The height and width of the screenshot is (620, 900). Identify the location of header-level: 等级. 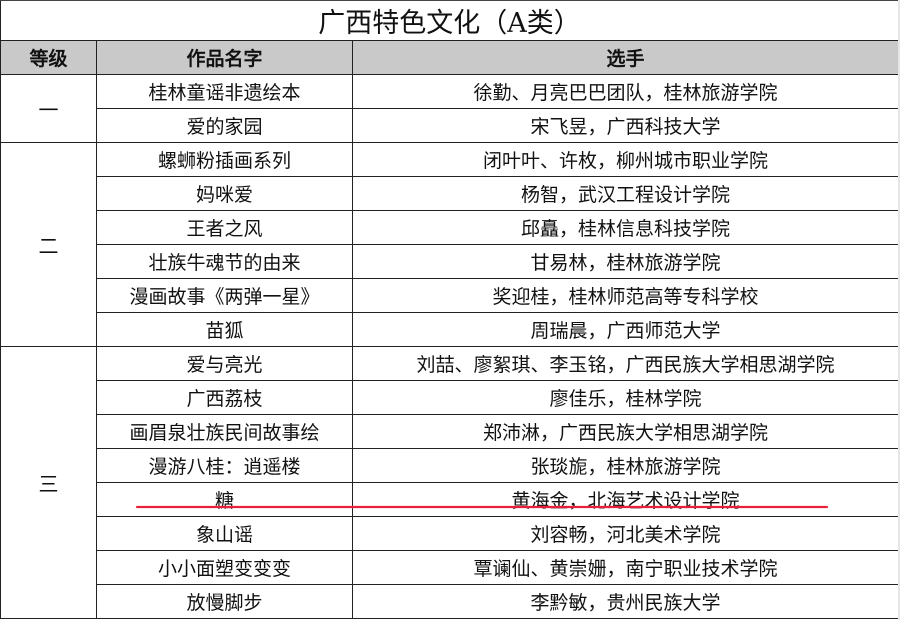
(48, 57).